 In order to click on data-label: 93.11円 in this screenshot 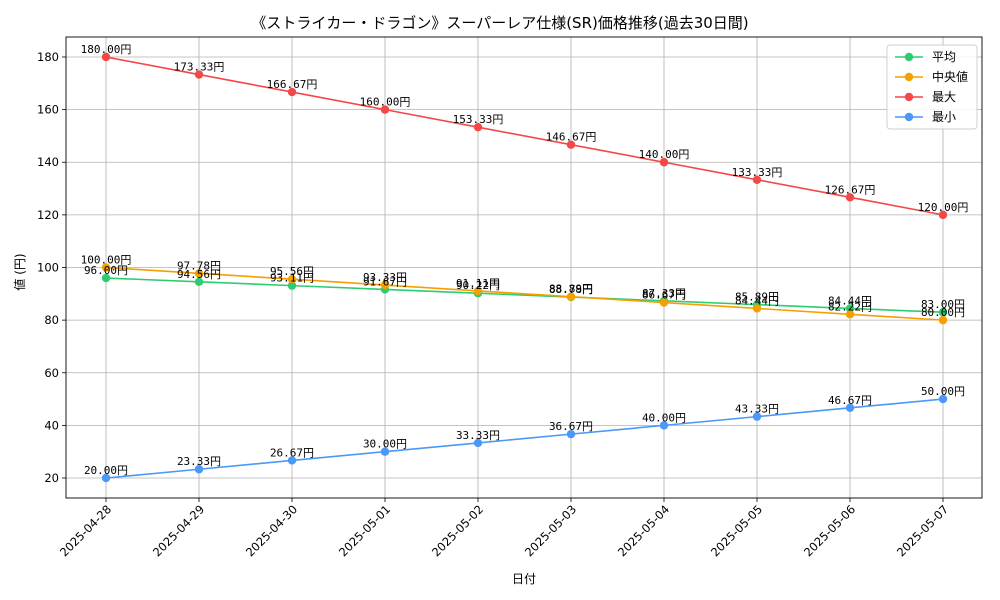, I will do `click(292, 278)`.